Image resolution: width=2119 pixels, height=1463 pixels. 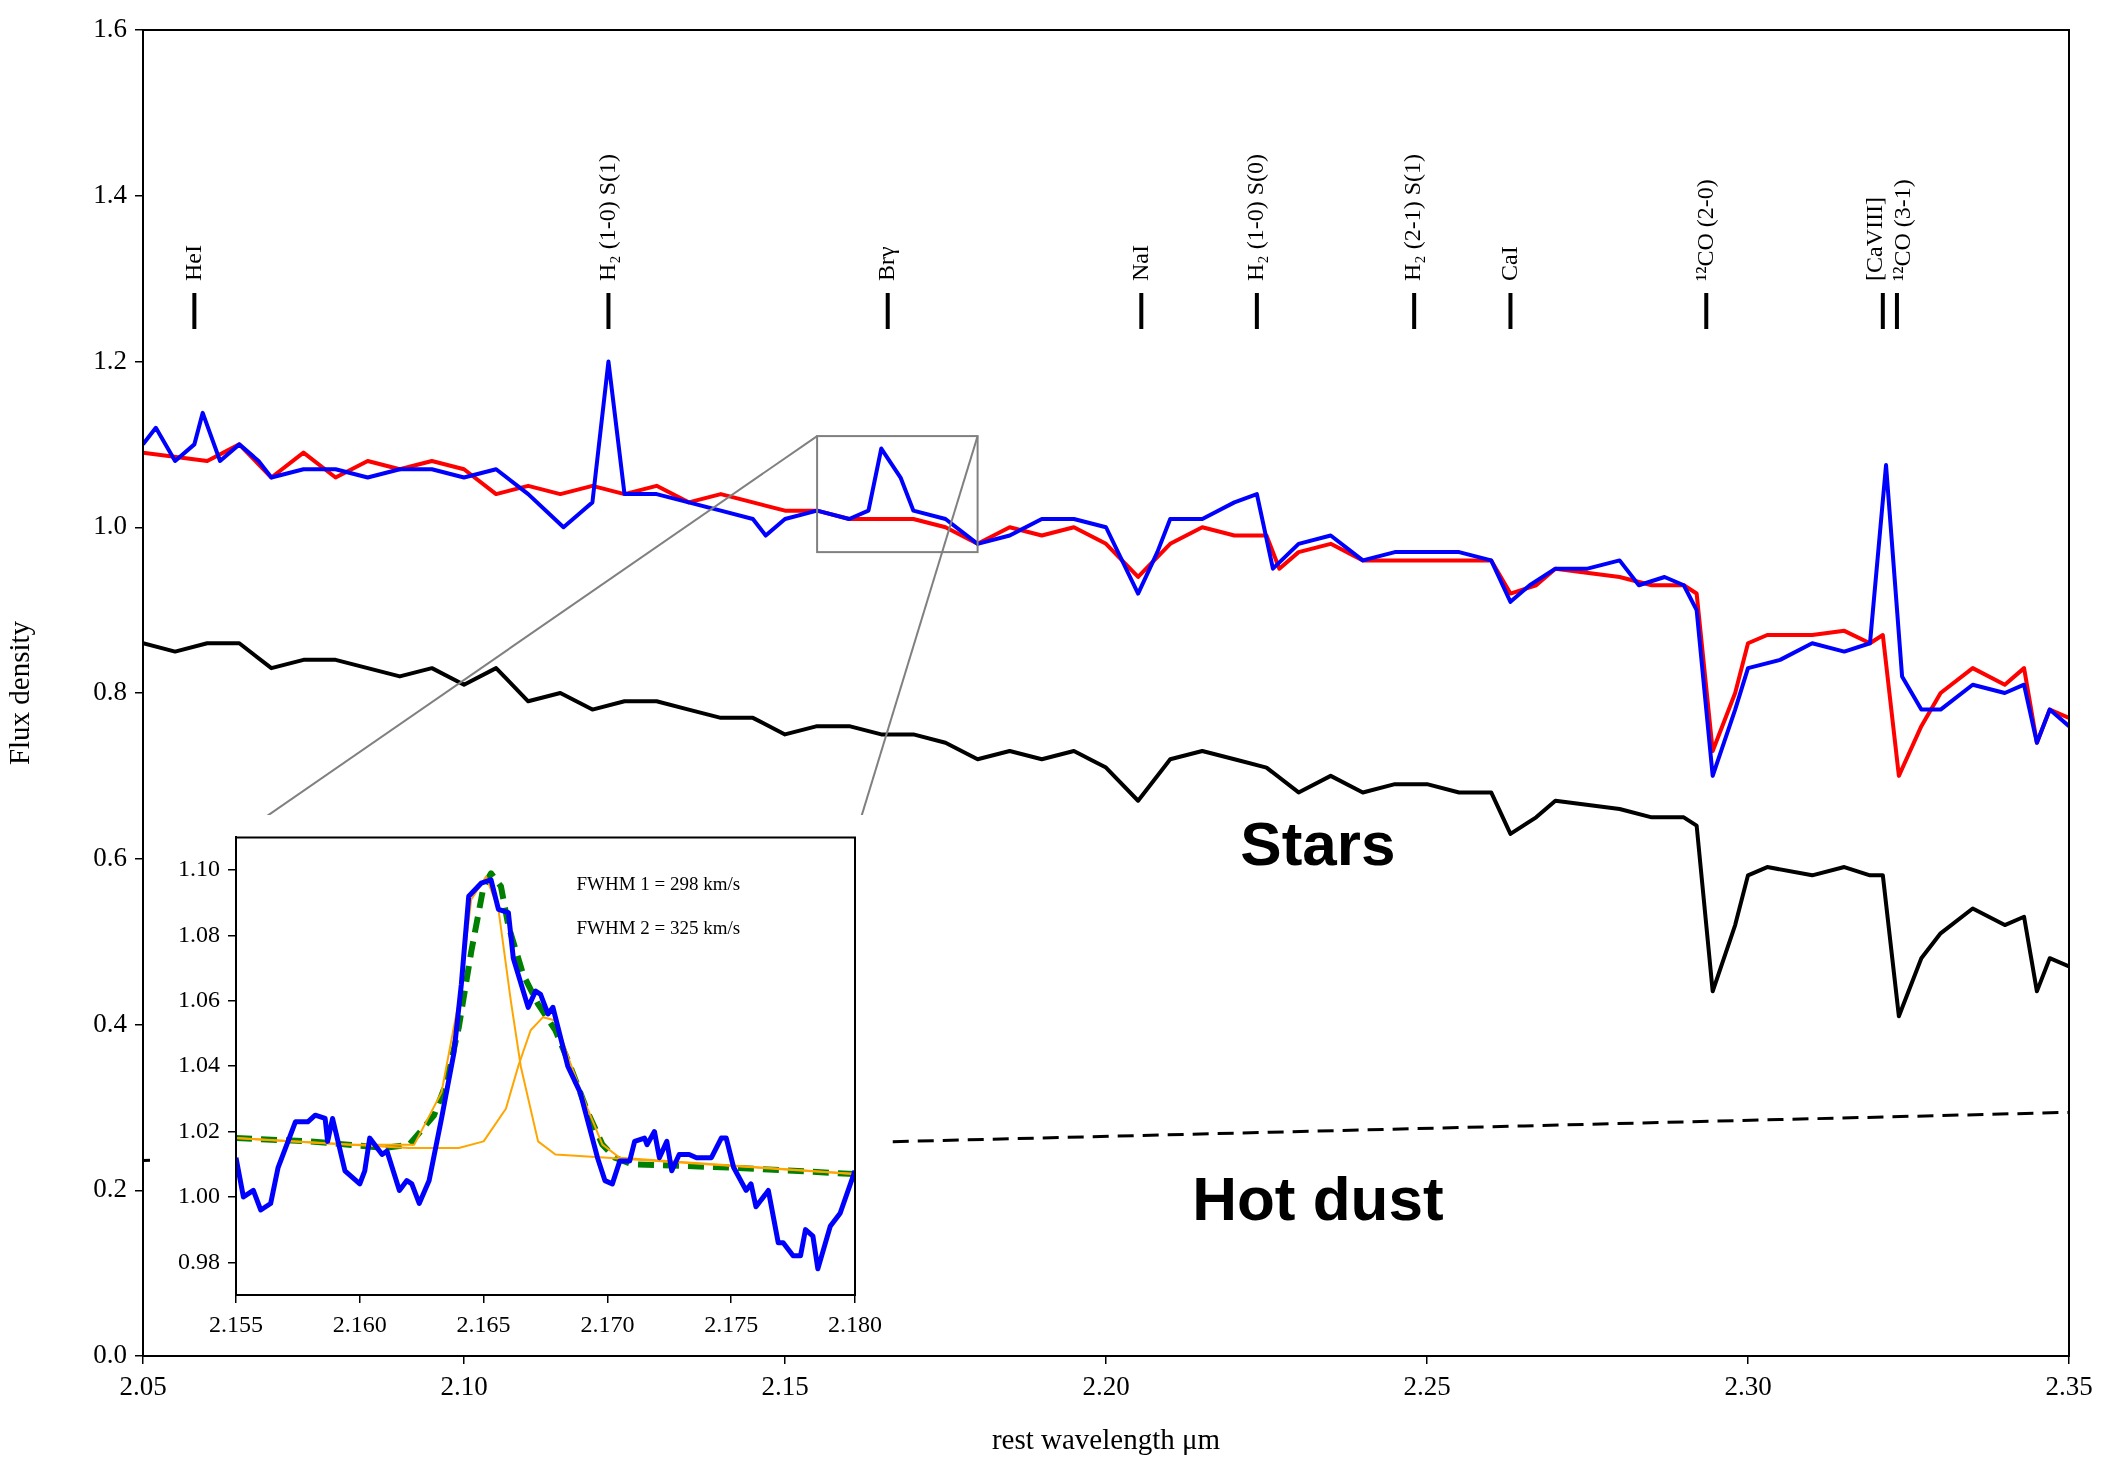 I want to click on annotation: FWHM 2 = 325 km/s, so click(x=658, y=928).